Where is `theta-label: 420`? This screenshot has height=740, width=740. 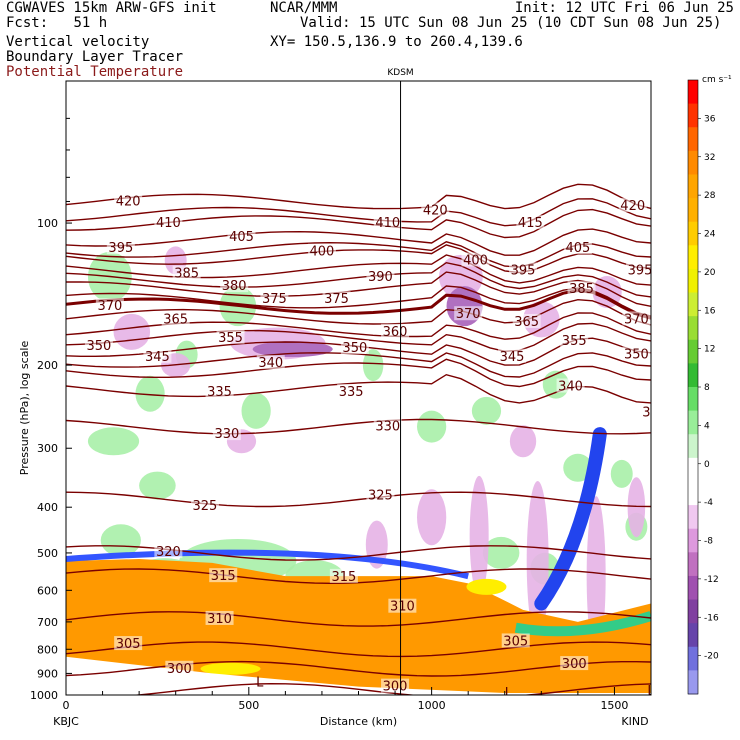 theta-label: 420 is located at coordinates (128, 201).